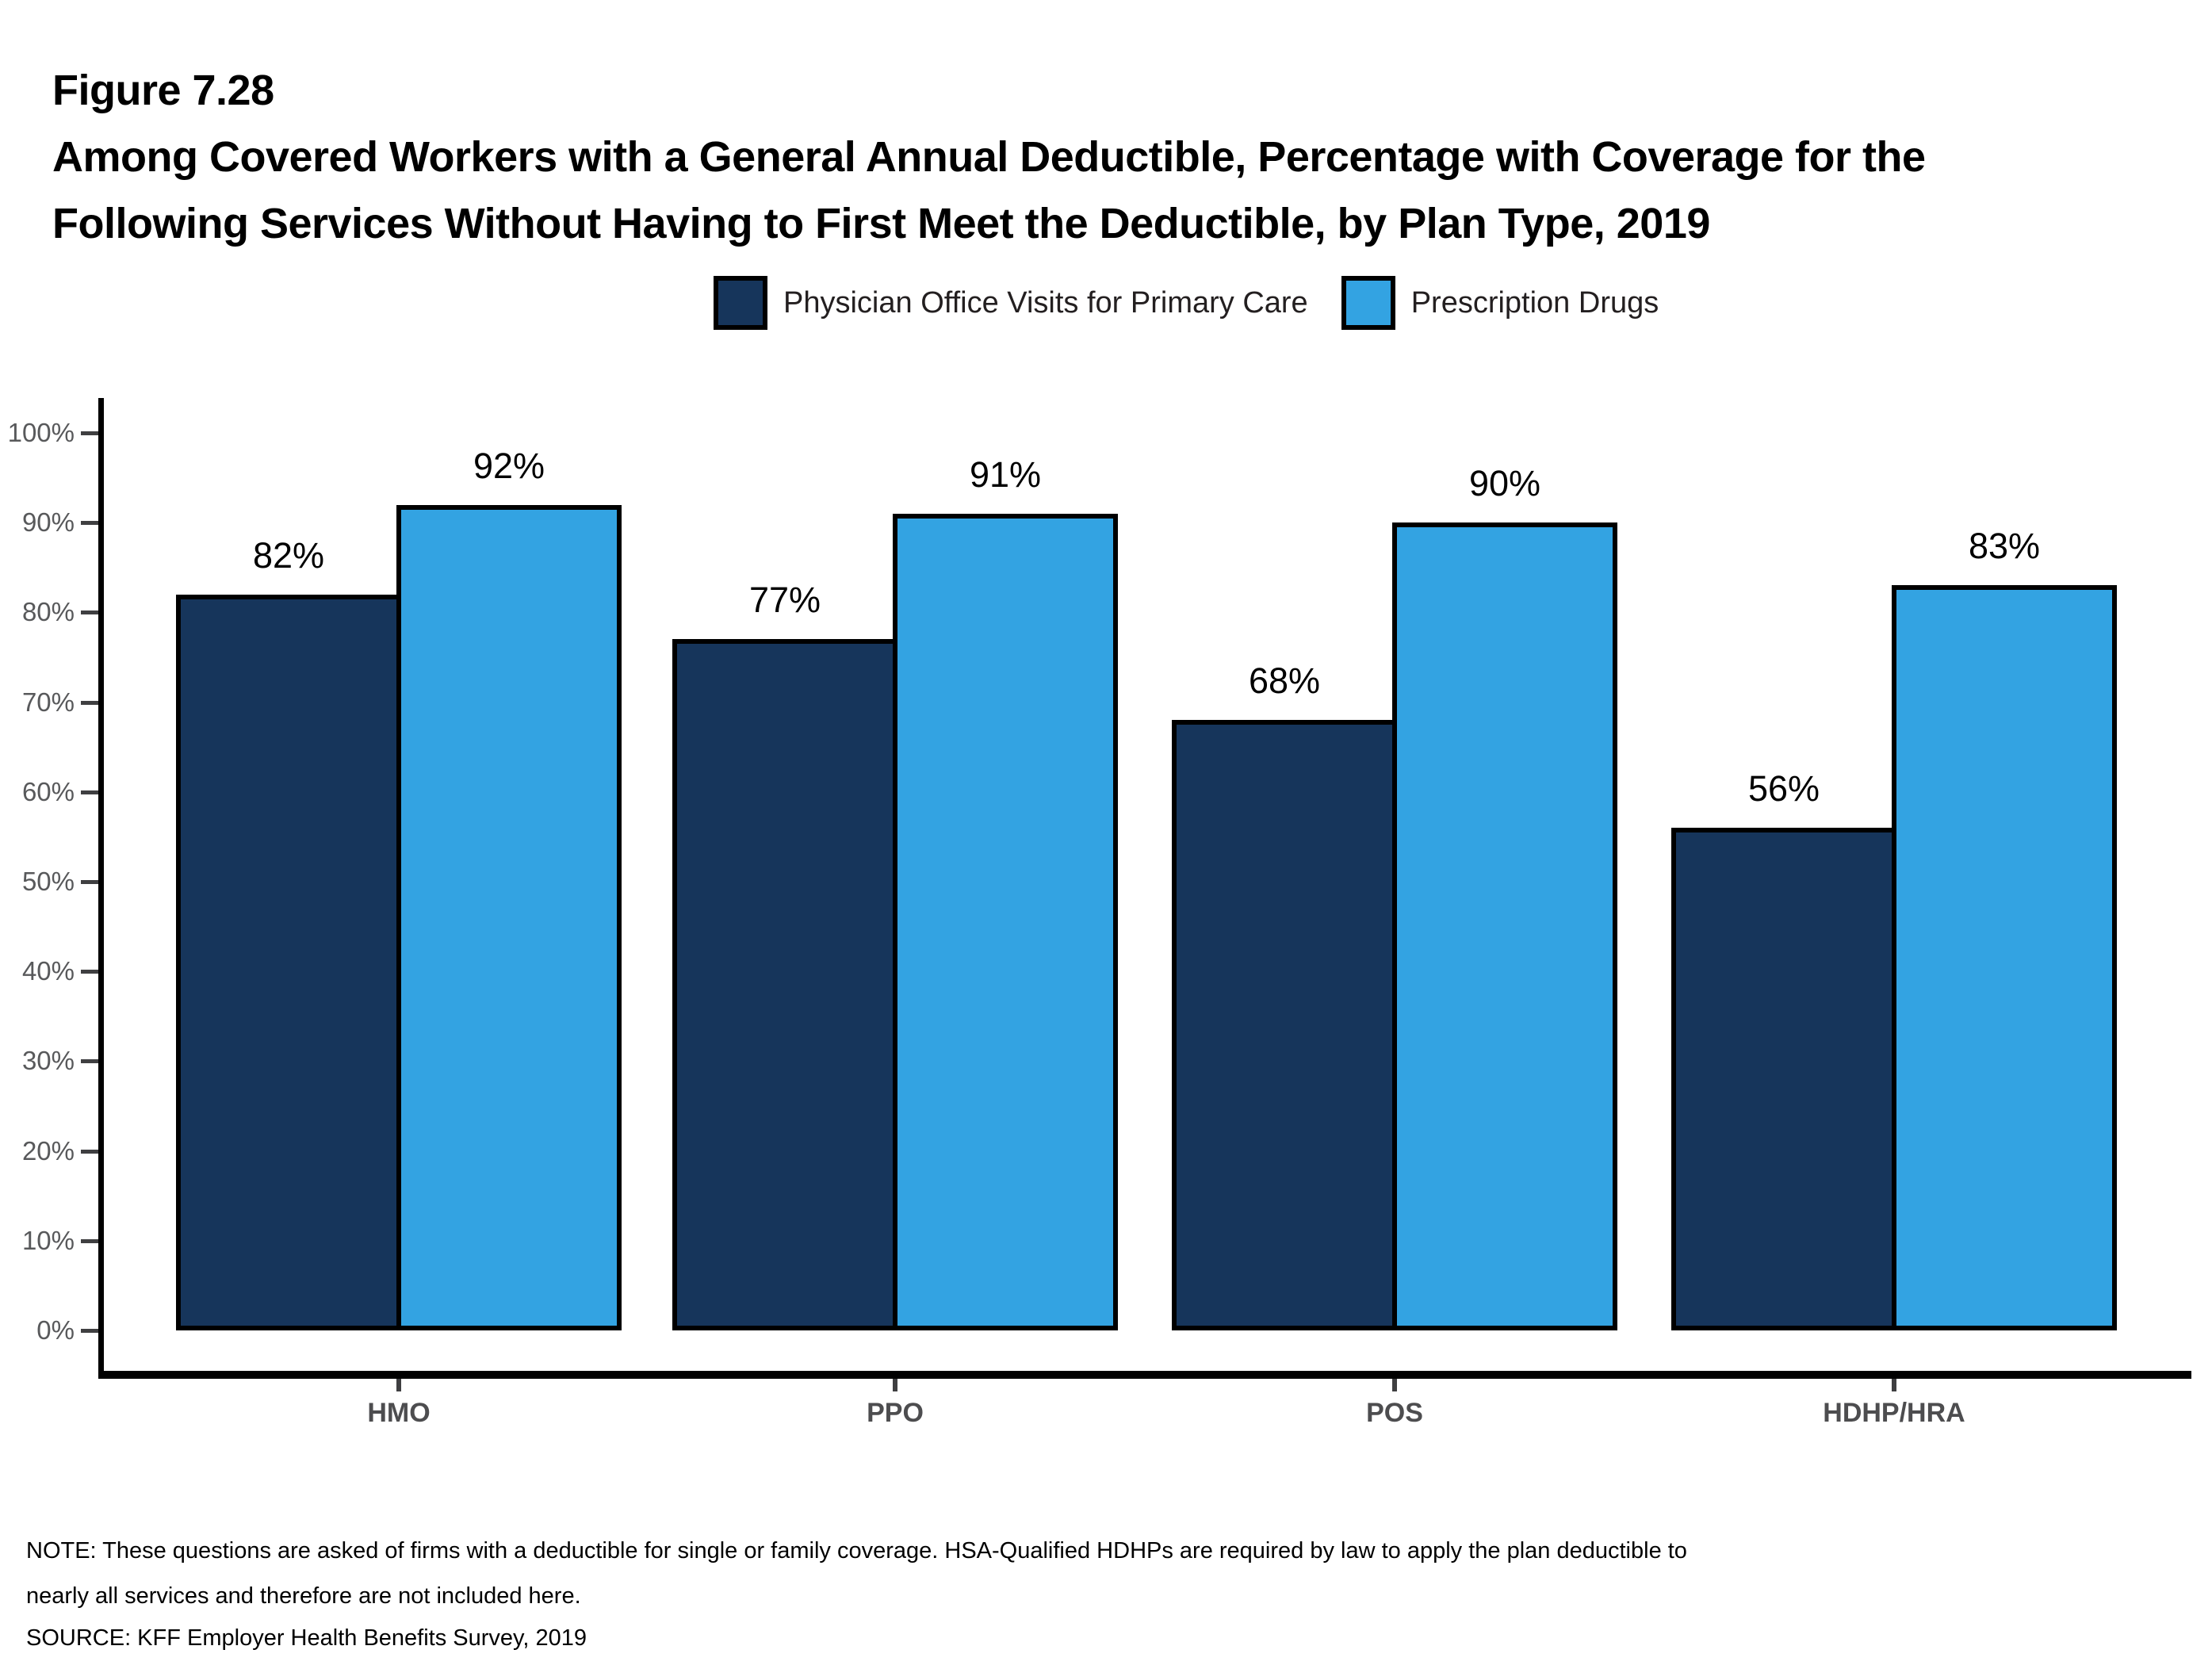 The width and height of the screenshot is (2212, 1665). I want to click on y-tick-label: 80%, so click(48, 611).